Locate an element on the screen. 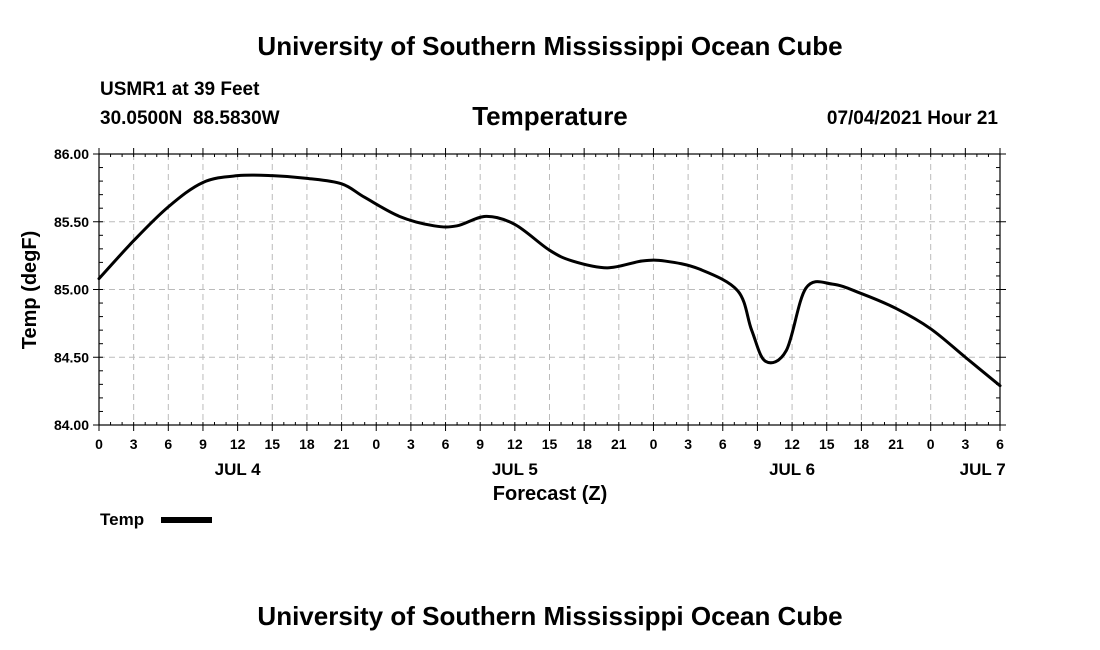  y-tick-label: 84.50 is located at coordinates (71, 357).